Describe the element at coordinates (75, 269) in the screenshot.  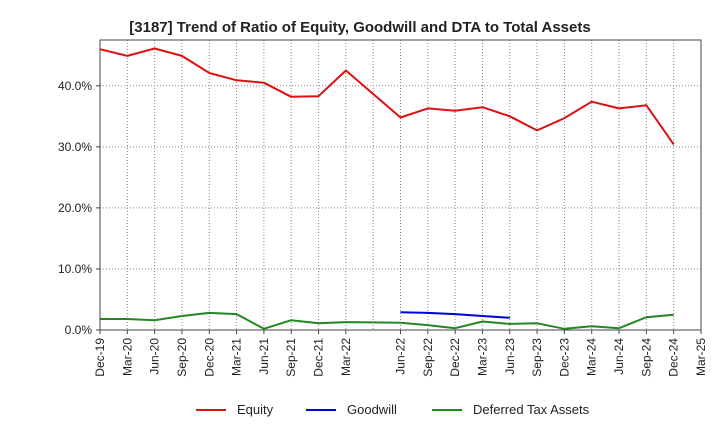
I see `y-tick-label: 10.0%` at that location.